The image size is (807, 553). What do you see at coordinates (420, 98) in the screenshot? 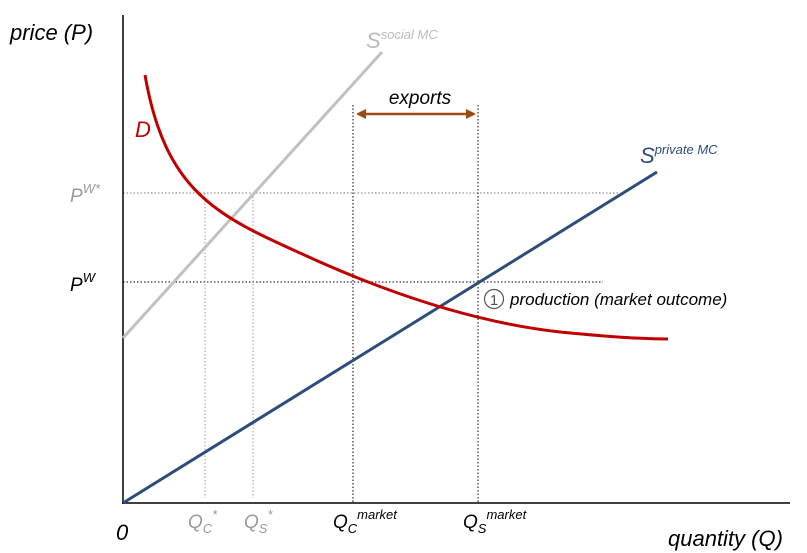
I see `exports-label: exports` at bounding box center [420, 98].